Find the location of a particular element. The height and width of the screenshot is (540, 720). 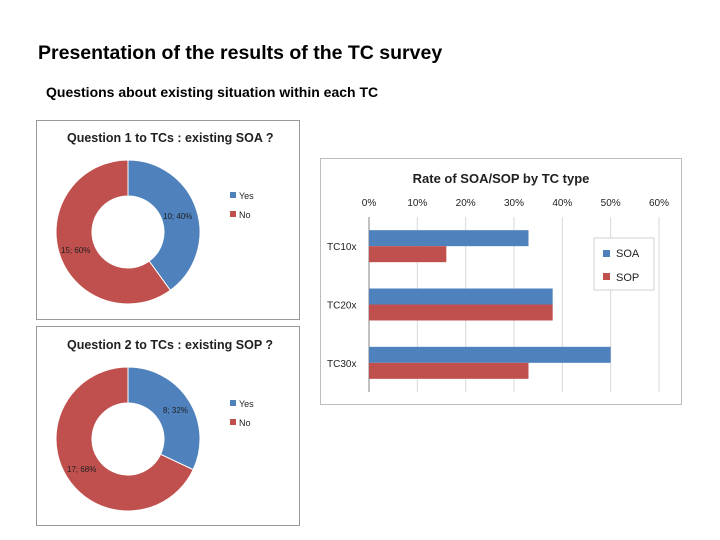

data-label-no: 17; 68% is located at coordinates (81, 469).